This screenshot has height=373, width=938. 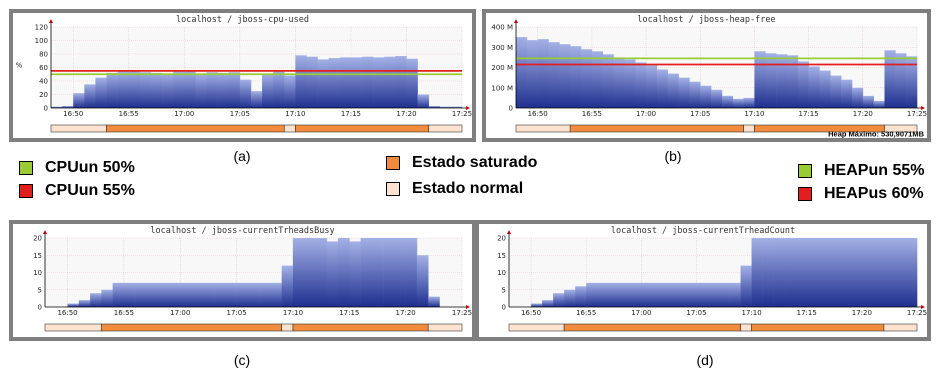 I want to click on legend-estado-saturado: Estado saturado, so click(x=461, y=163).